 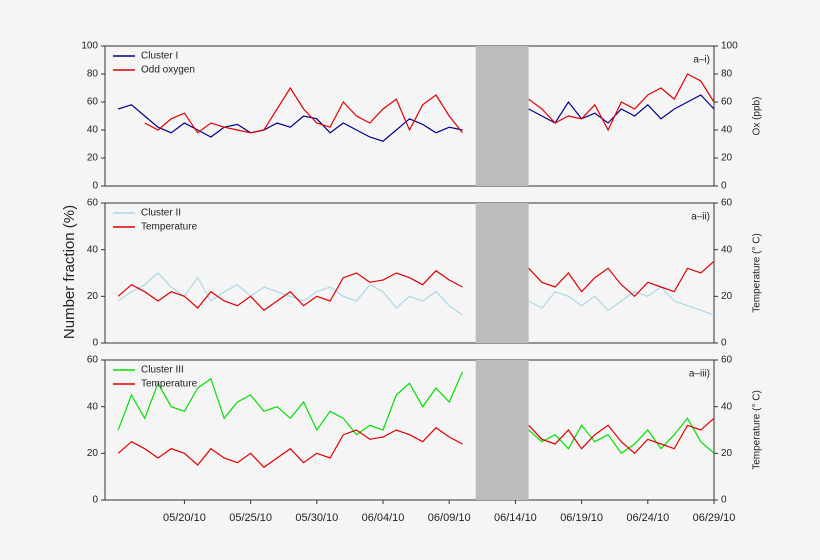 I want to click on x-tick-label: 05/25/10, so click(x=250, y=518).